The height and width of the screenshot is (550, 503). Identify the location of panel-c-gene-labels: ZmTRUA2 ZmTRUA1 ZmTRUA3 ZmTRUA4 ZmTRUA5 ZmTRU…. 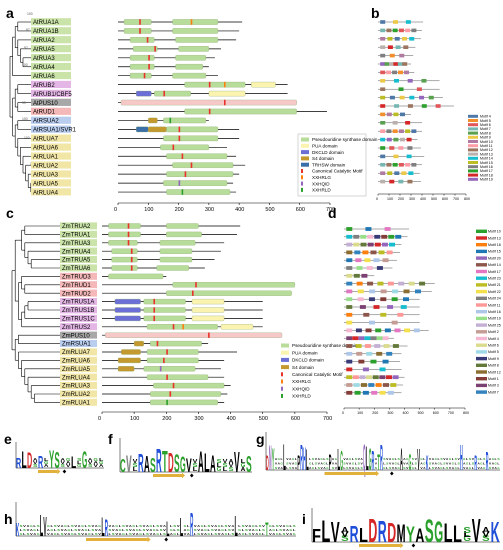
(78, 314).